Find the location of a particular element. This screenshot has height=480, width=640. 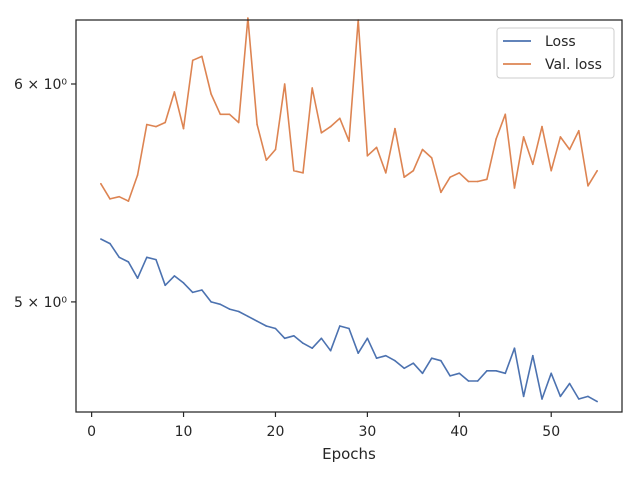

legend-label: Val. loss is located at coordinates (573, 65).